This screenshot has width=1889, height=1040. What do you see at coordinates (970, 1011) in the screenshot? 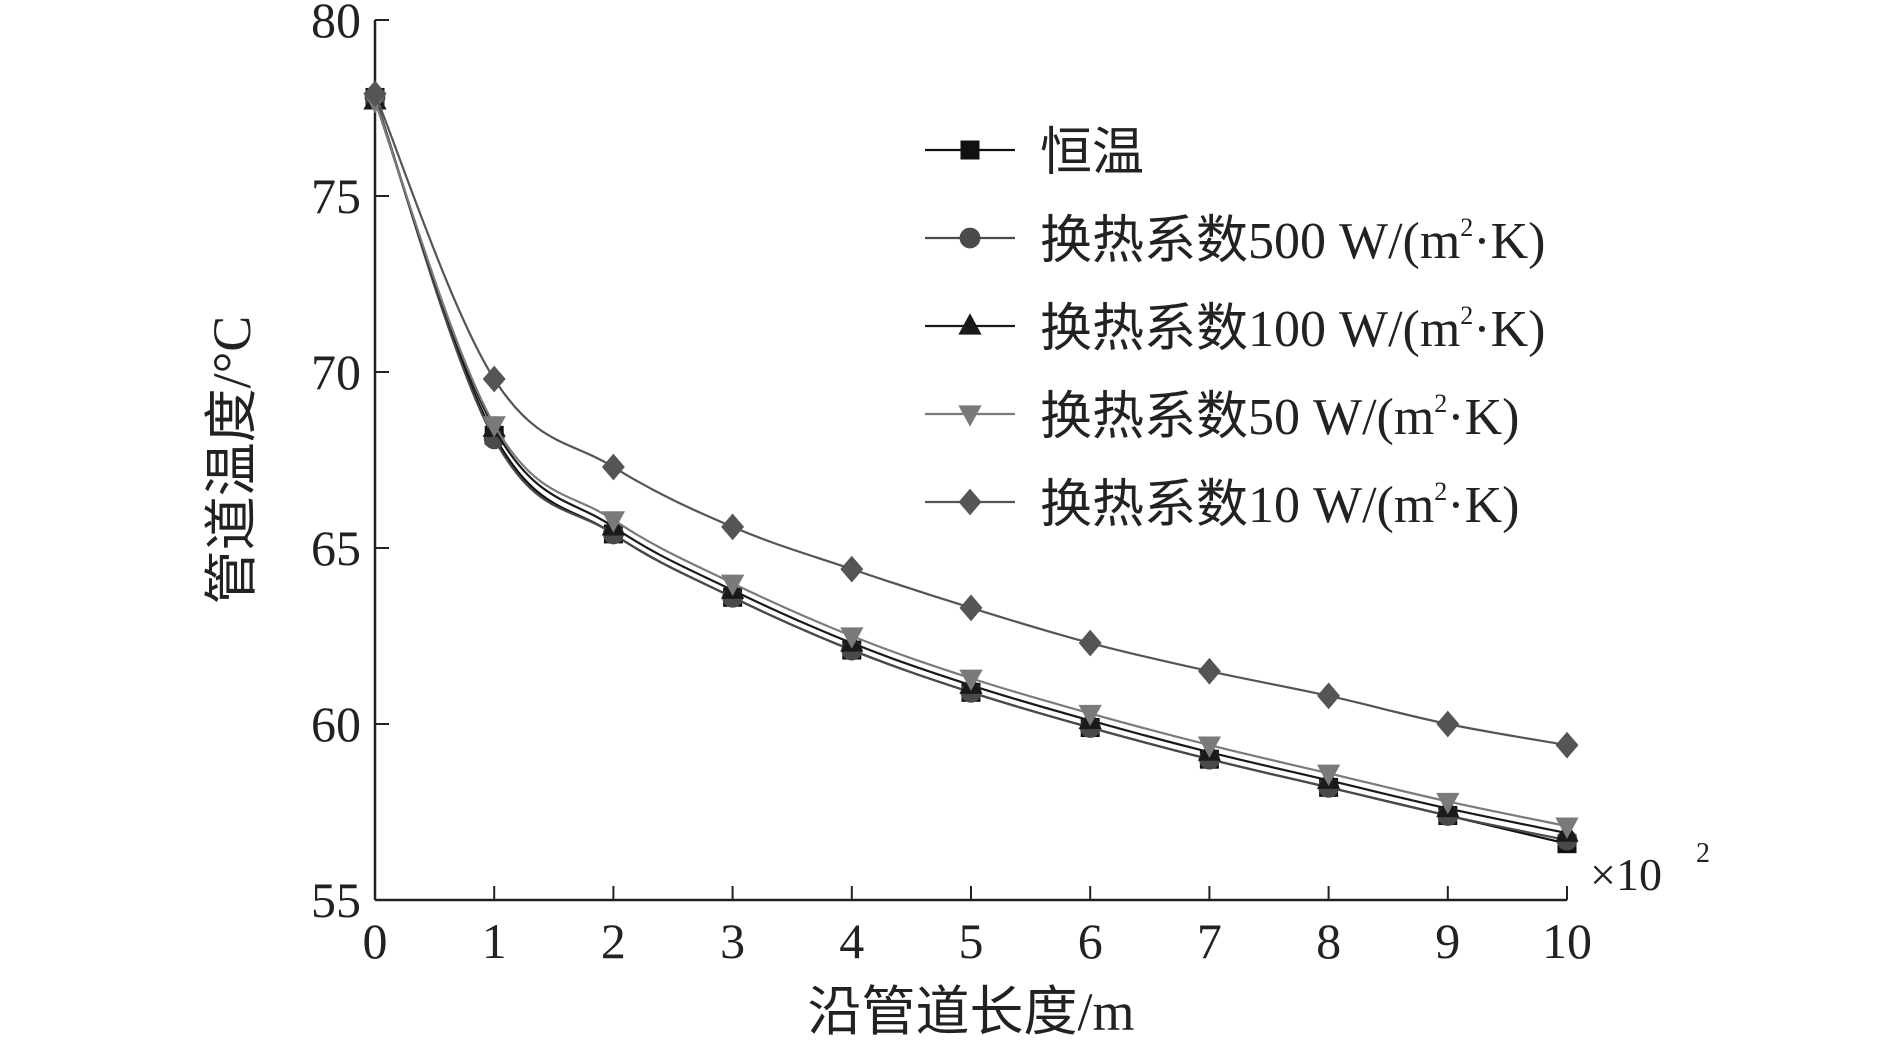
I see `x-axis-label: 沿管道长度/m` at bounding box center [970, 1011].